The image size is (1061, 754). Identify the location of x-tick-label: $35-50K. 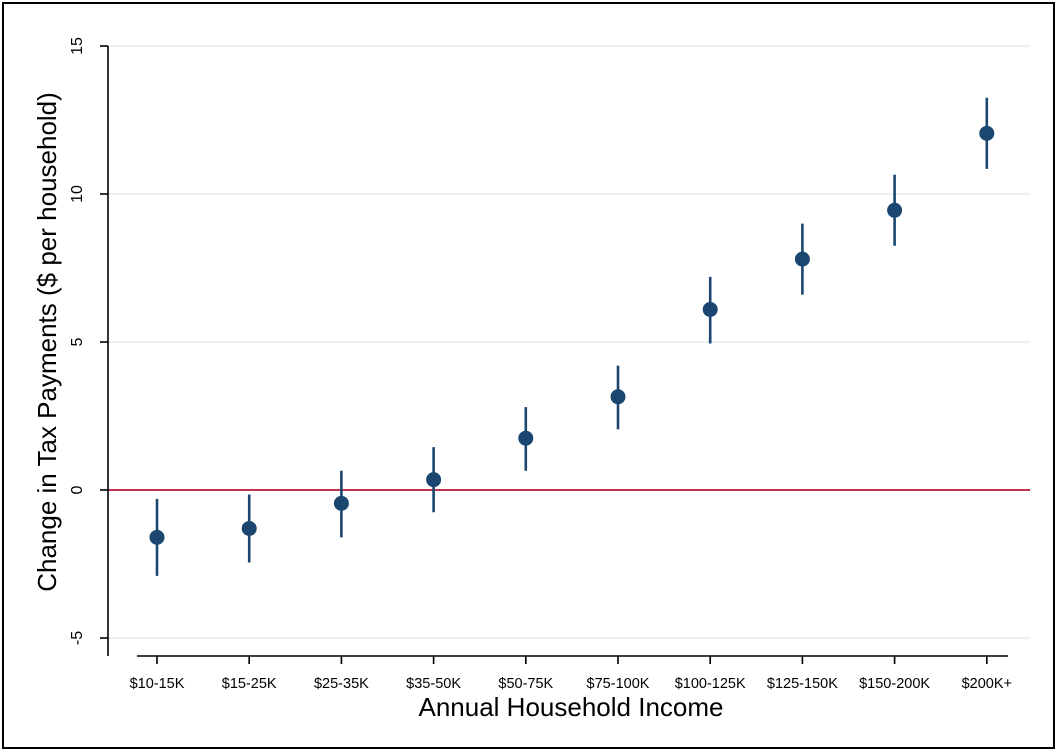
(433, 684).